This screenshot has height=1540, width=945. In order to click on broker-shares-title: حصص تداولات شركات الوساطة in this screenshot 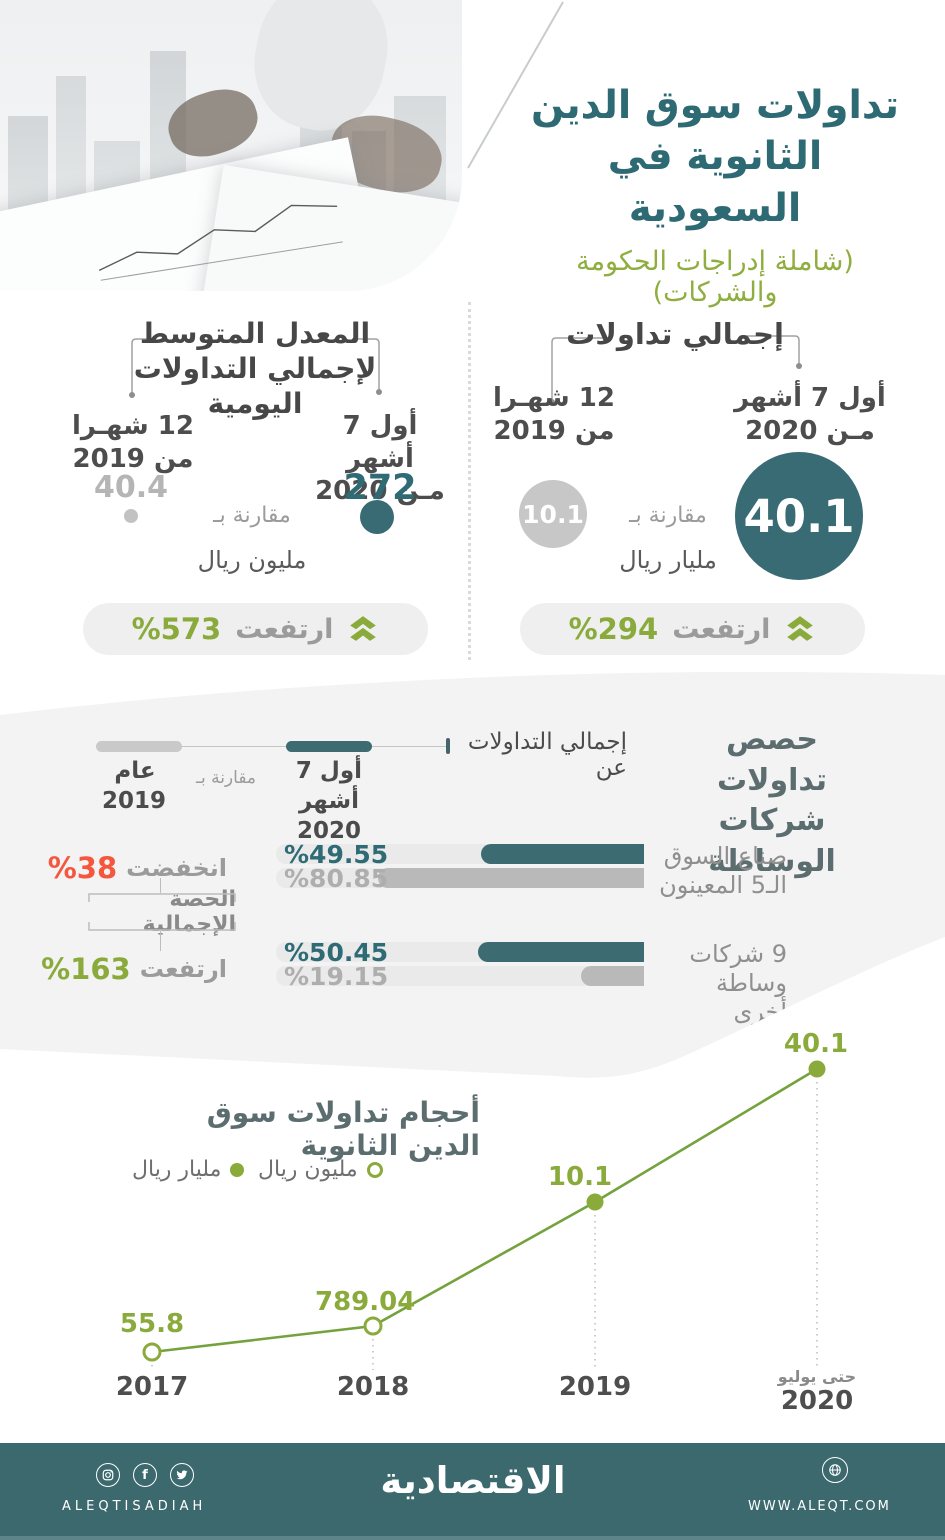, I will do `click(772, 800)`.